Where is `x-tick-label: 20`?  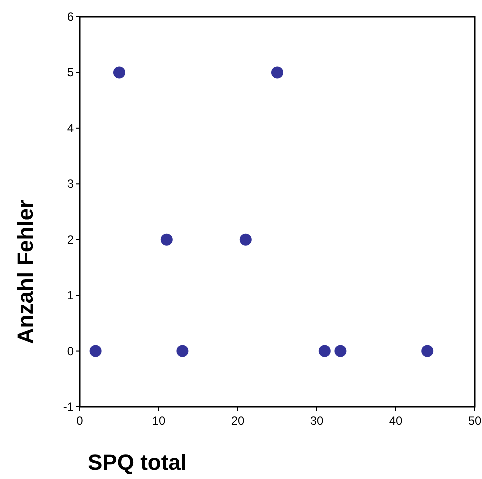 x-tick-label: 20 is located at coordinates (238, 421).